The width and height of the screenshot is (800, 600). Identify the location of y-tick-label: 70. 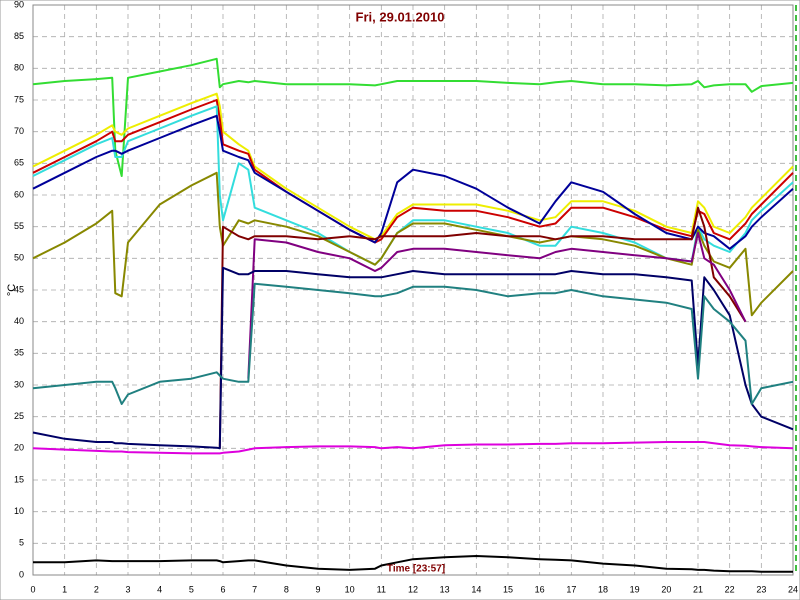
(19, 131).